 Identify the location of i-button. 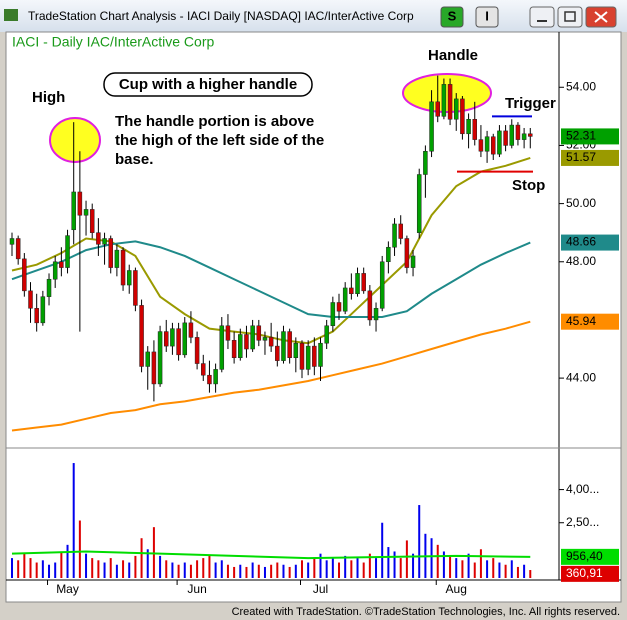
(487, 17).